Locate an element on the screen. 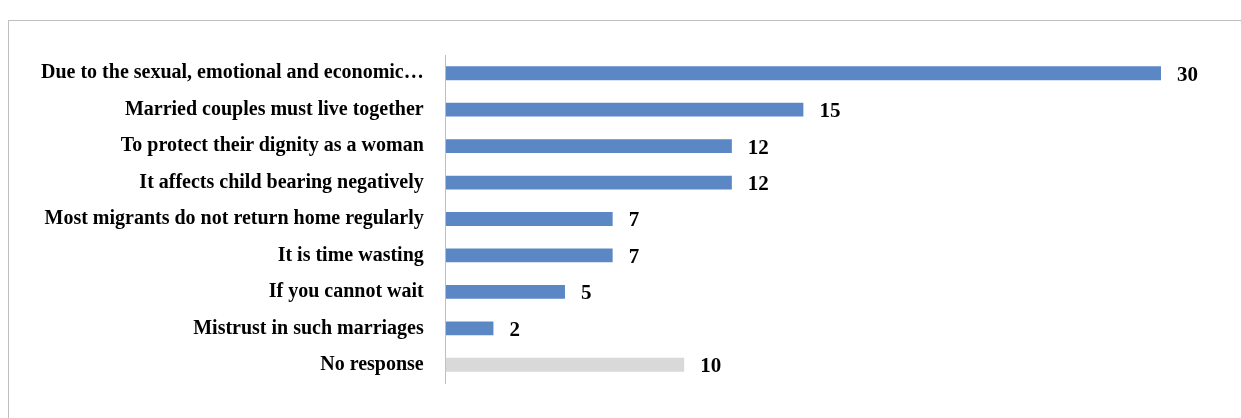  y-tick-label: To protect their dignity as a woman is located at coordinates (272, 145).